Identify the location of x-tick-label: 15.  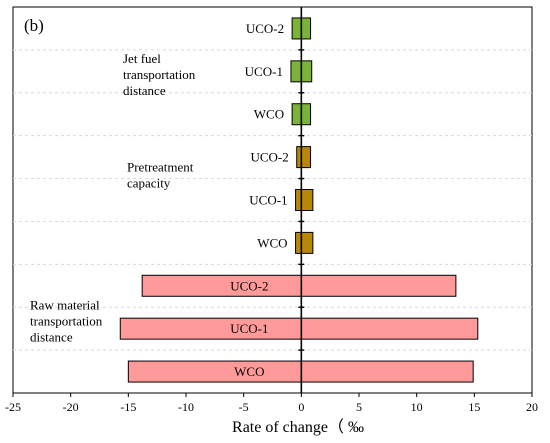
(474, 407).